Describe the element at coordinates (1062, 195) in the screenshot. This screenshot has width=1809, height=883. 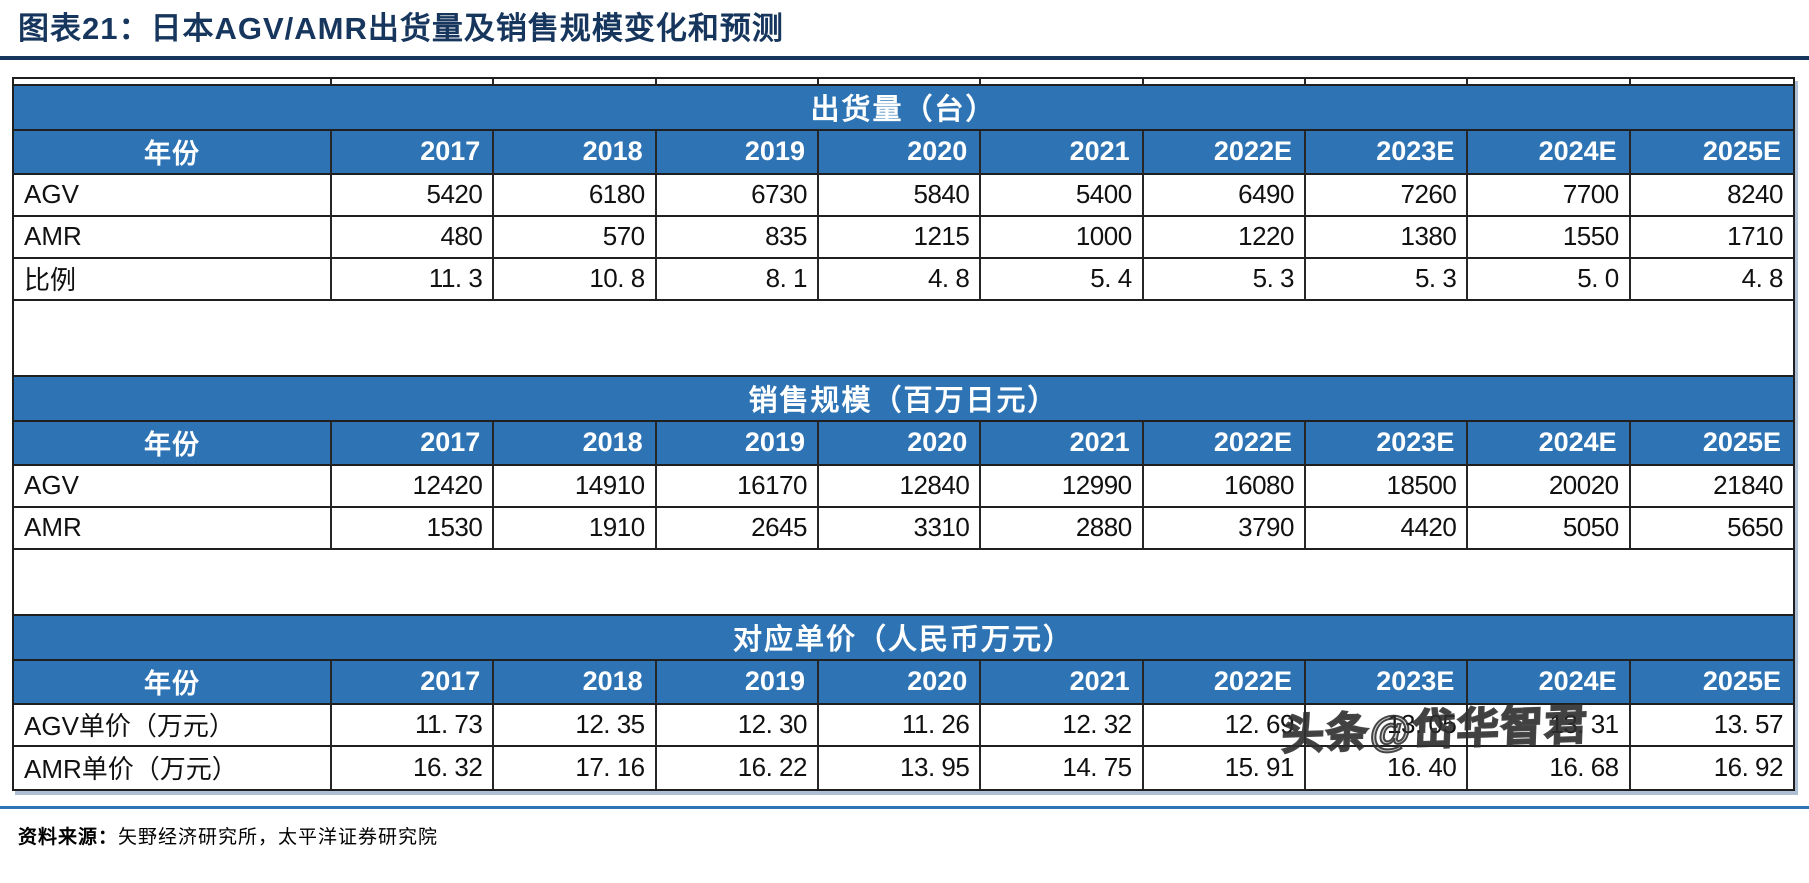
I see `data-cell: 5400` at that location.